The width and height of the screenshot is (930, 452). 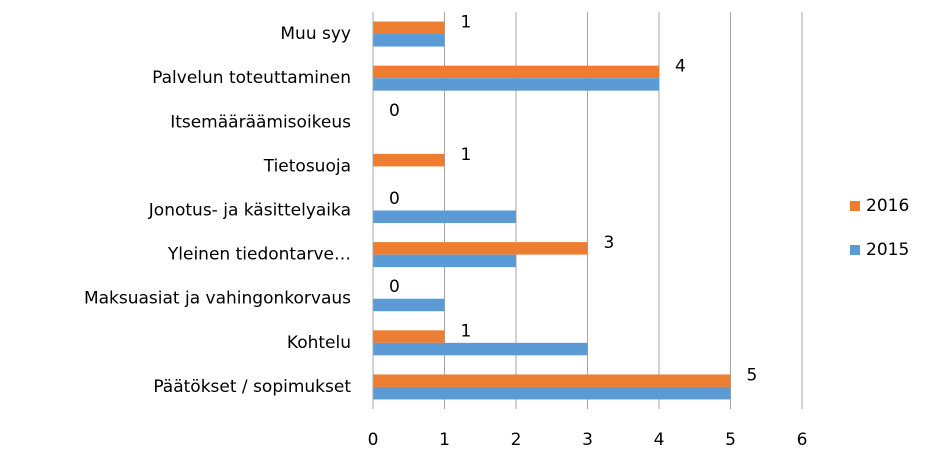 I want to click on y-tick-label: Palvelun toteuttaminen, so click(x=251, y=78).